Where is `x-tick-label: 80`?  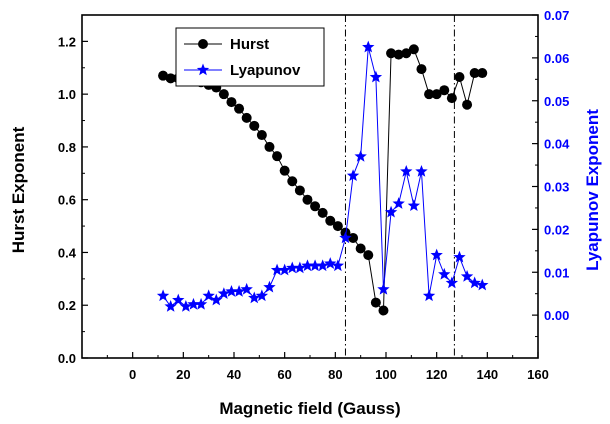 x-tick-label: 80 is located at coordinates (335, 374).